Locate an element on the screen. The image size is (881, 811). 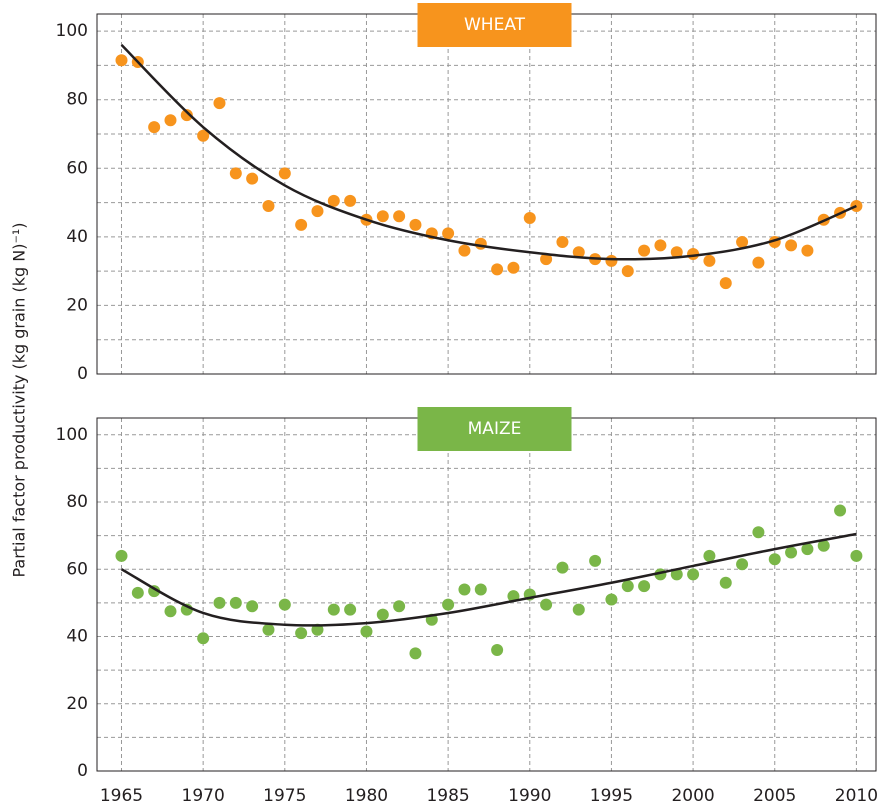
chart-title: WHEAT is located at coordinates (495, 25).